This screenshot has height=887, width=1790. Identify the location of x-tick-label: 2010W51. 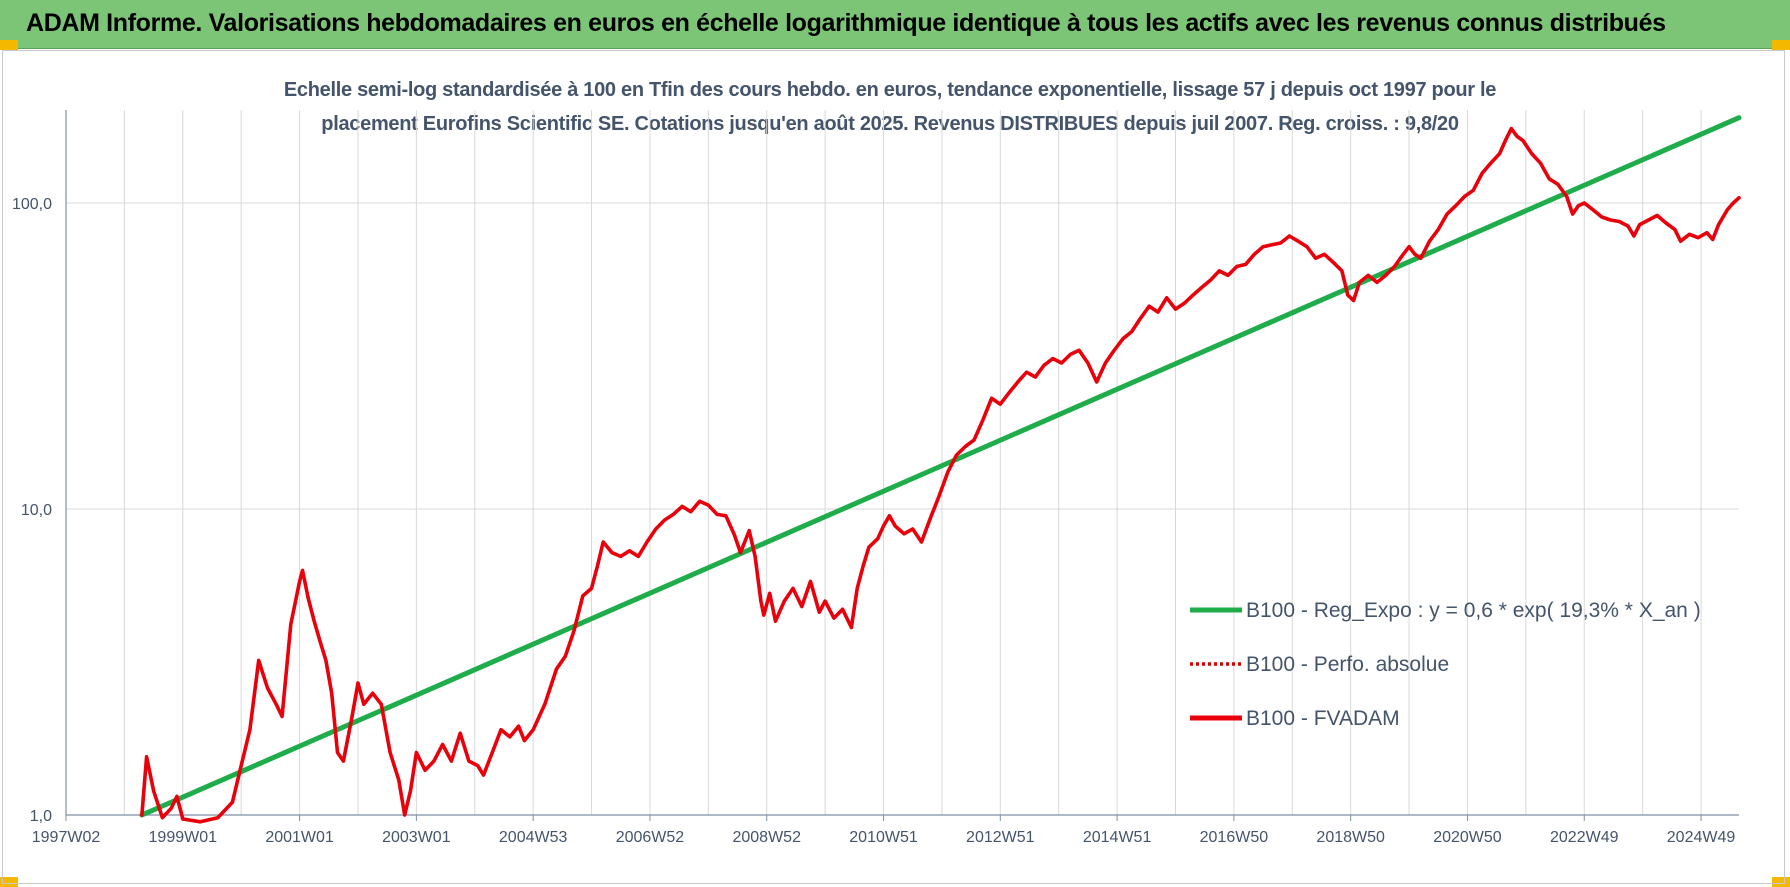
(883, 837).